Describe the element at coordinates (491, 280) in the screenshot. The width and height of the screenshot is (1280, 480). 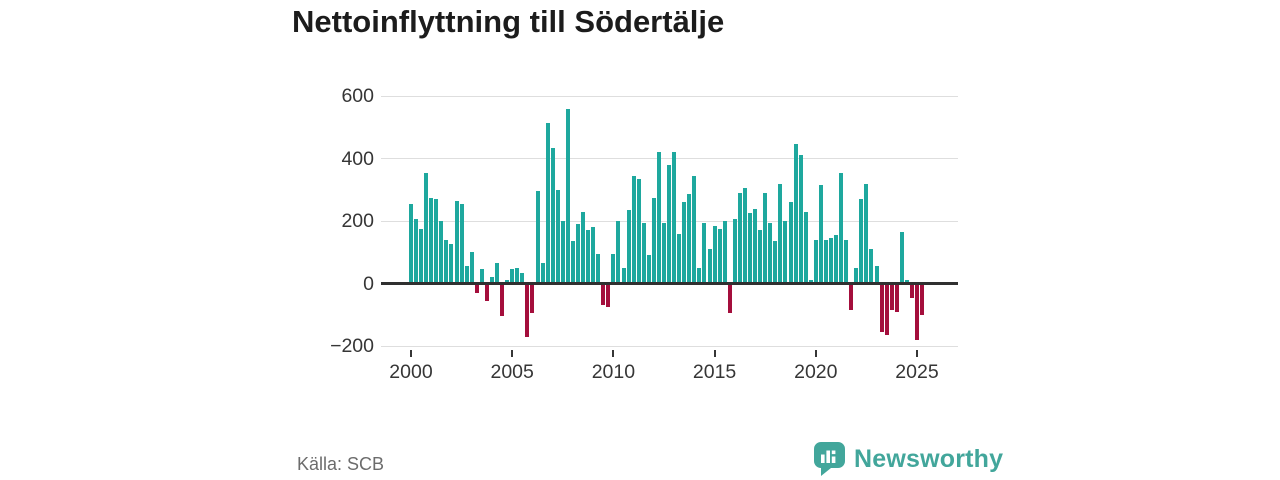
I see `bar-2004-q1` at that location.